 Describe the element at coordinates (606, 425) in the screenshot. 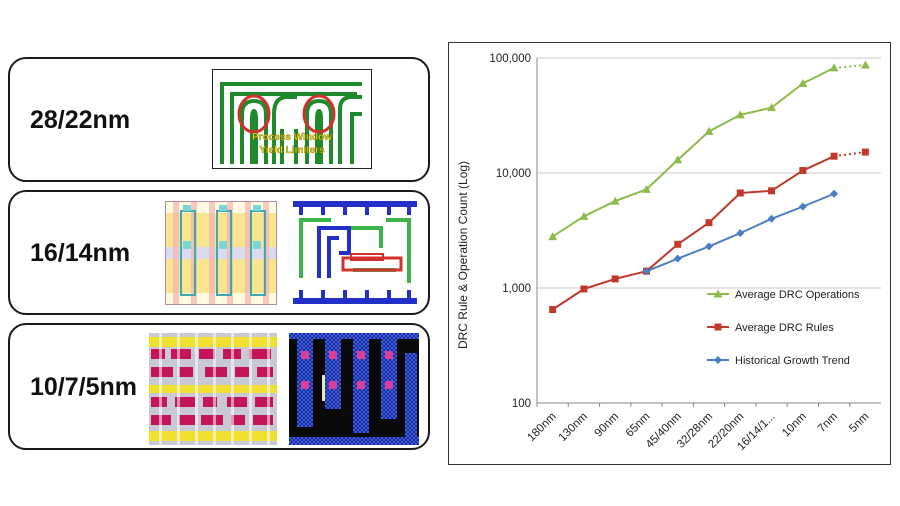

I see `x-tick-label: 90nm` at that location.